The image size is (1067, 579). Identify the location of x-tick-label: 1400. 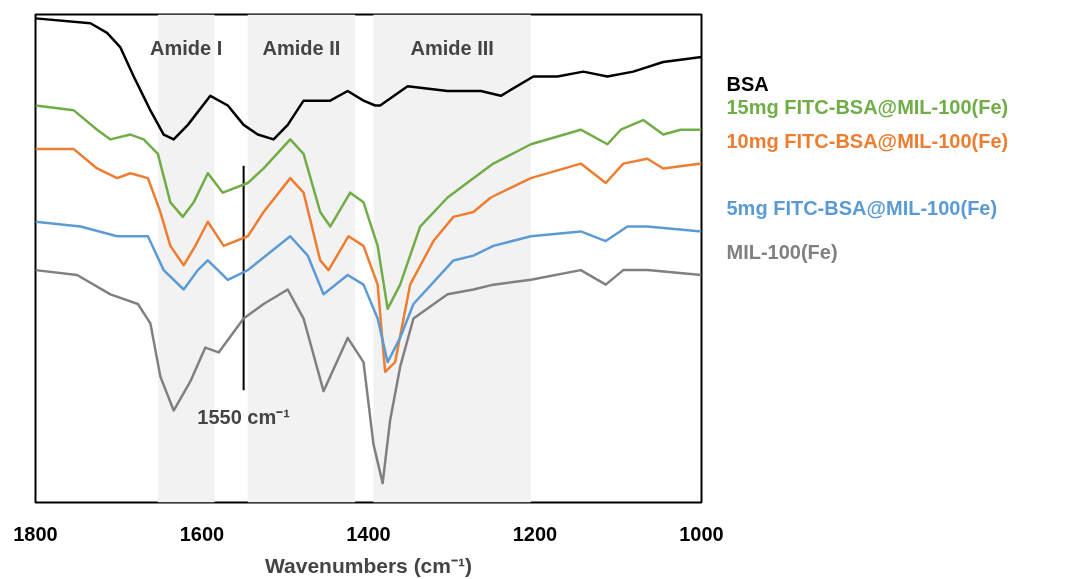
(368, 533).